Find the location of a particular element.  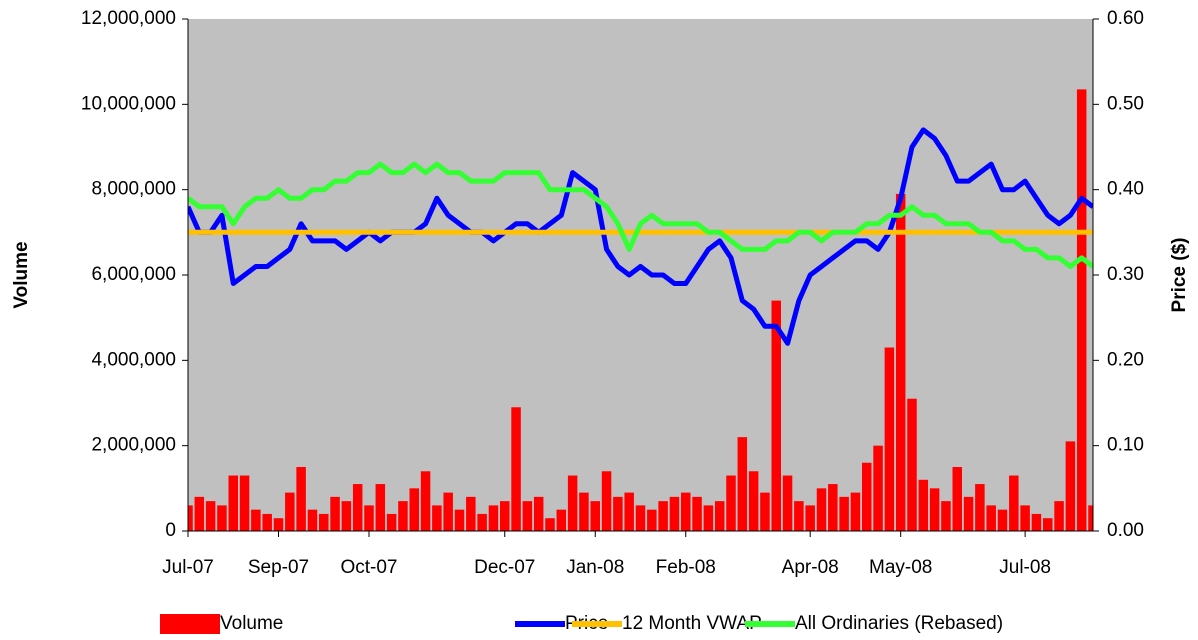

y-axis-title: Volume is located at coordinates (21, 274).